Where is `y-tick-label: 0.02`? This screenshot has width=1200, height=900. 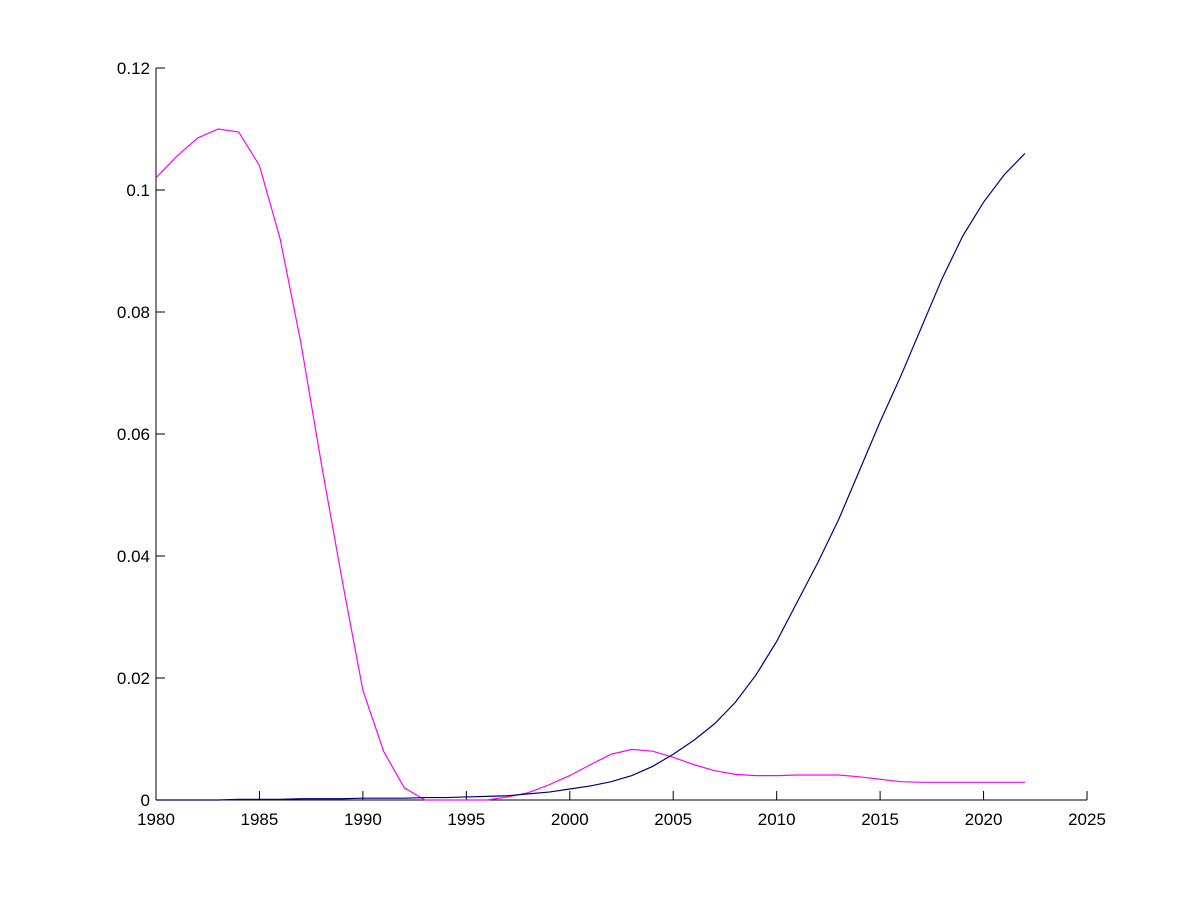
y-tick-label: 0.02 is located at coordinates (133, 678).